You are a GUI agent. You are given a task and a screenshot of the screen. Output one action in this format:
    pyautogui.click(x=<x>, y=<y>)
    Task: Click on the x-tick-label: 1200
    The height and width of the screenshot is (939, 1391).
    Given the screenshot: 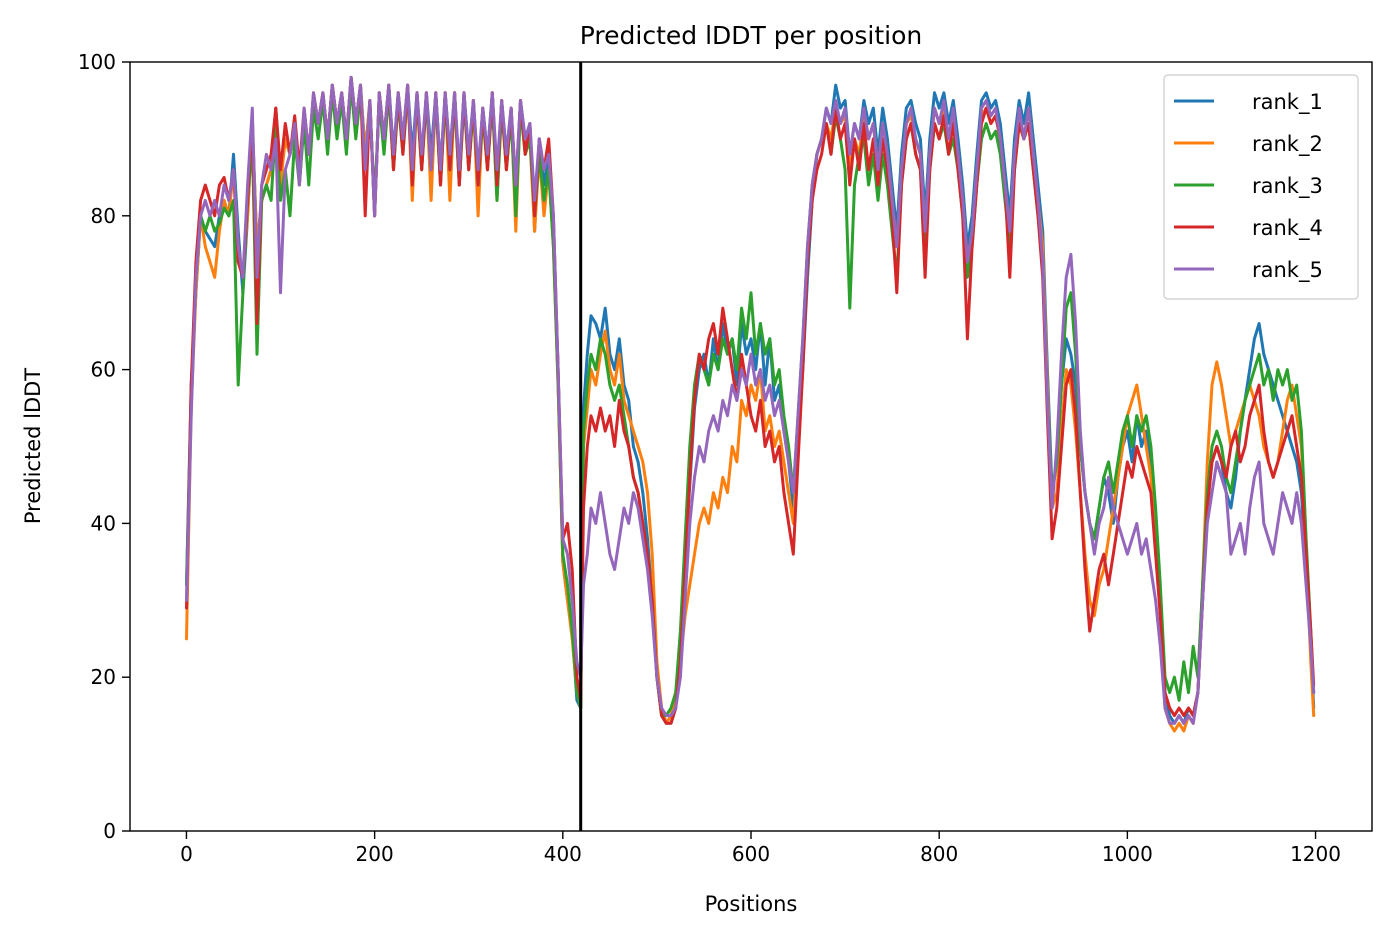 What is the action you would take?
    pyautogui.click(x=1315, y=854)
    